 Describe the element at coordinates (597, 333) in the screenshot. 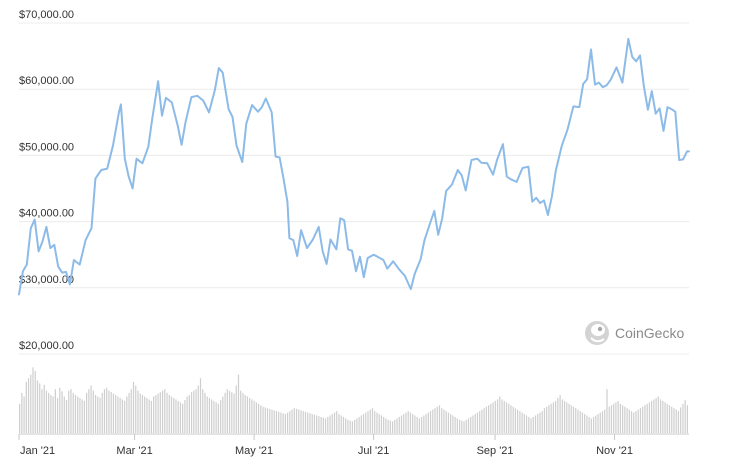

I see `gecko-logo-icon` at that location.